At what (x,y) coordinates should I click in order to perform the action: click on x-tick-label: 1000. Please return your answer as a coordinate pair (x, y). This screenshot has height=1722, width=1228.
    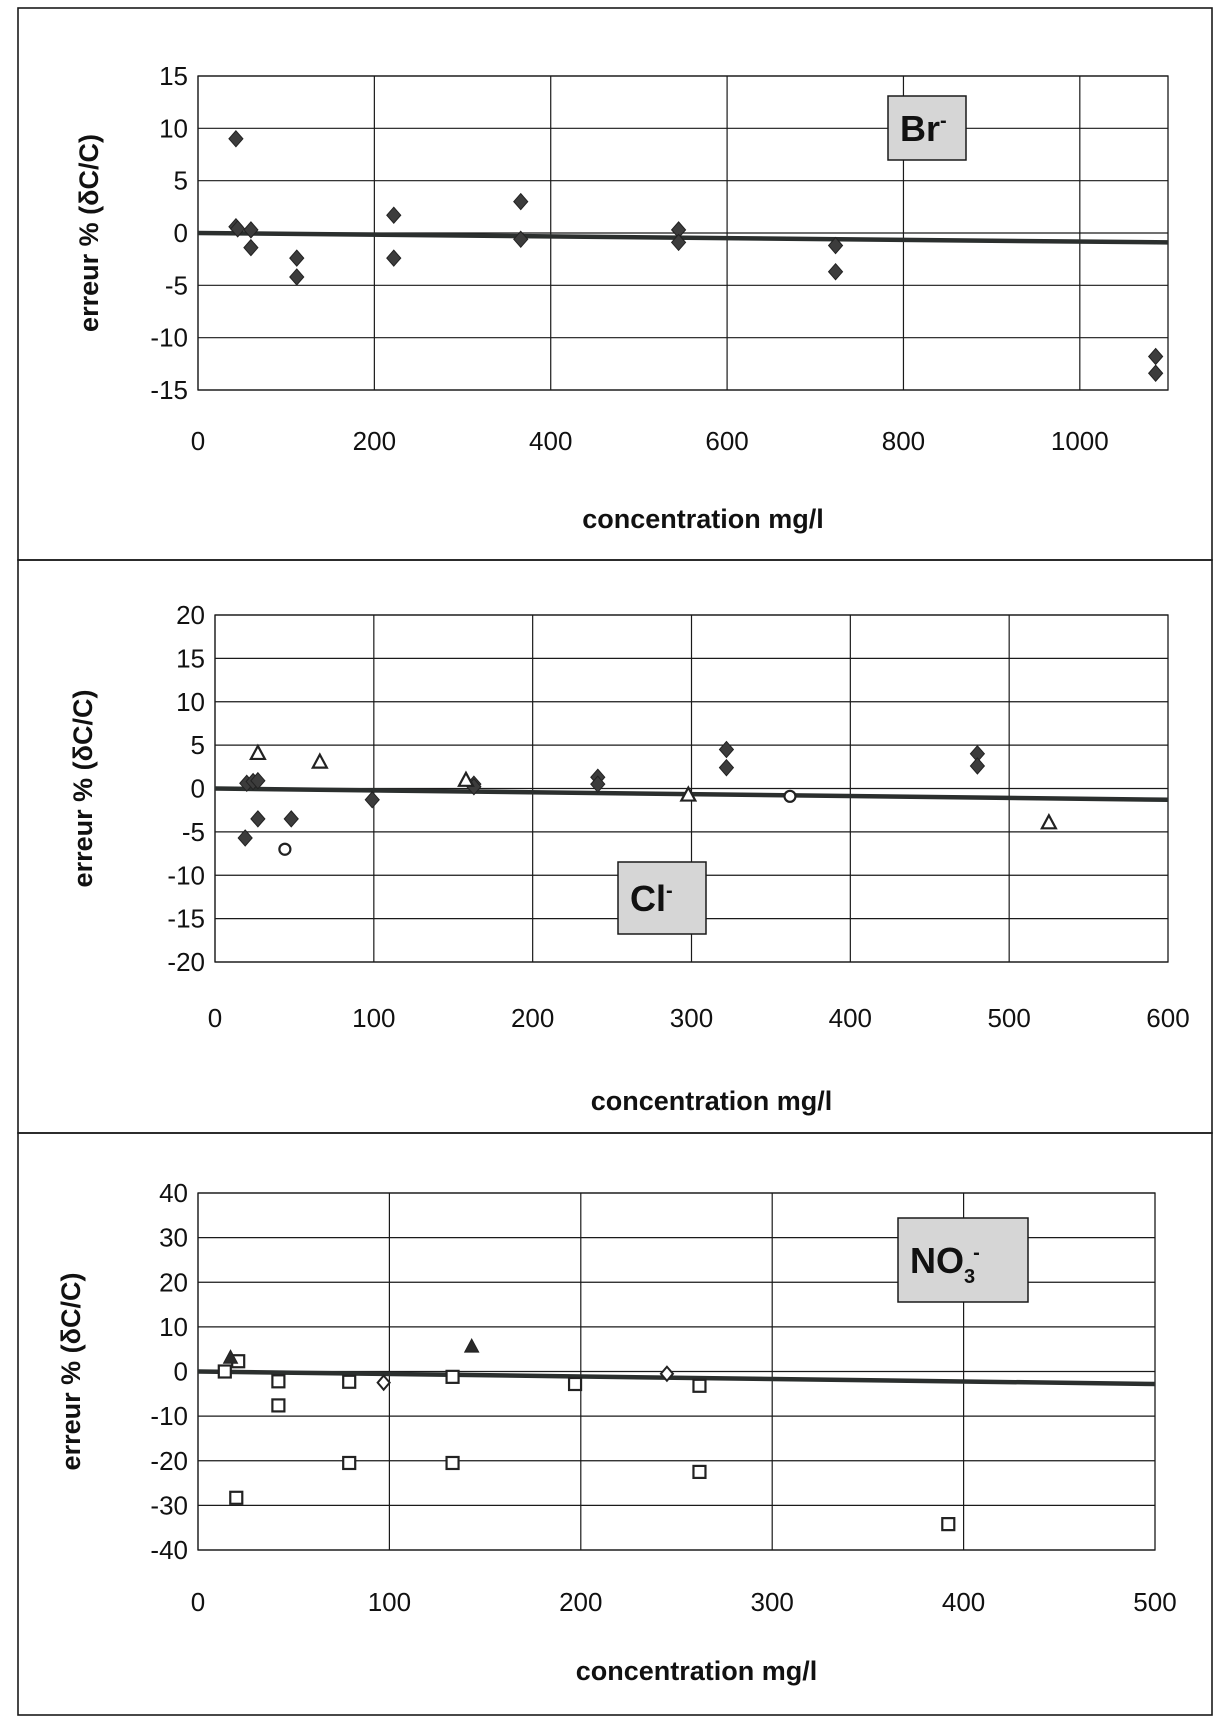
    Looking at the image, I should click on (1080, 441).